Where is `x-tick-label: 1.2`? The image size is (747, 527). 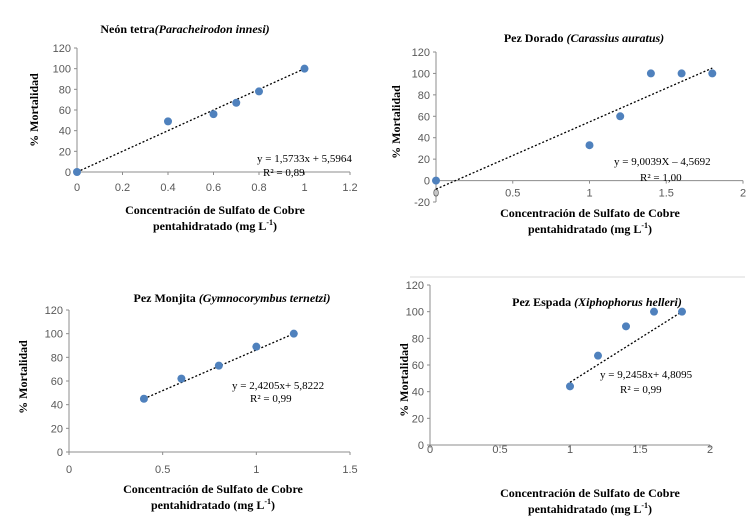
x-tick-label: 1.2 is located at coordinates (349, 188).